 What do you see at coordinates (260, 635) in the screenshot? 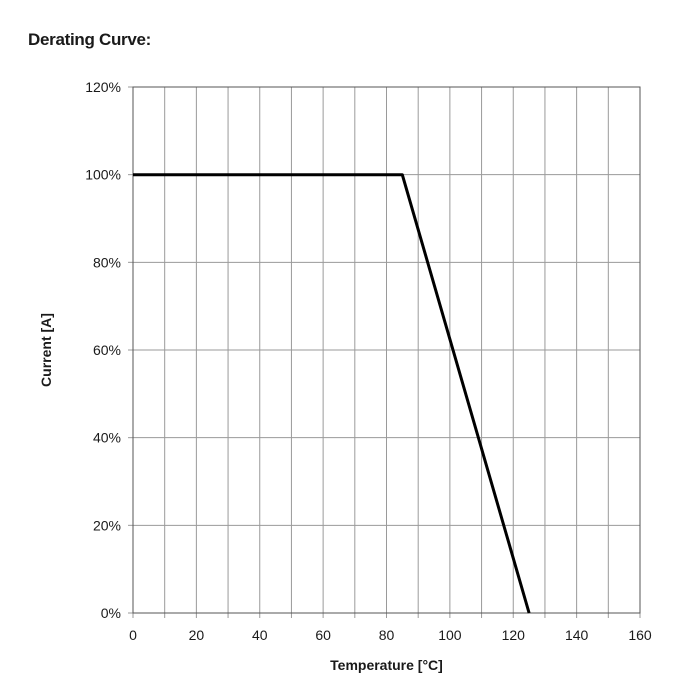
I see `x-tick-label: 40` at bounding box center [260, 635].